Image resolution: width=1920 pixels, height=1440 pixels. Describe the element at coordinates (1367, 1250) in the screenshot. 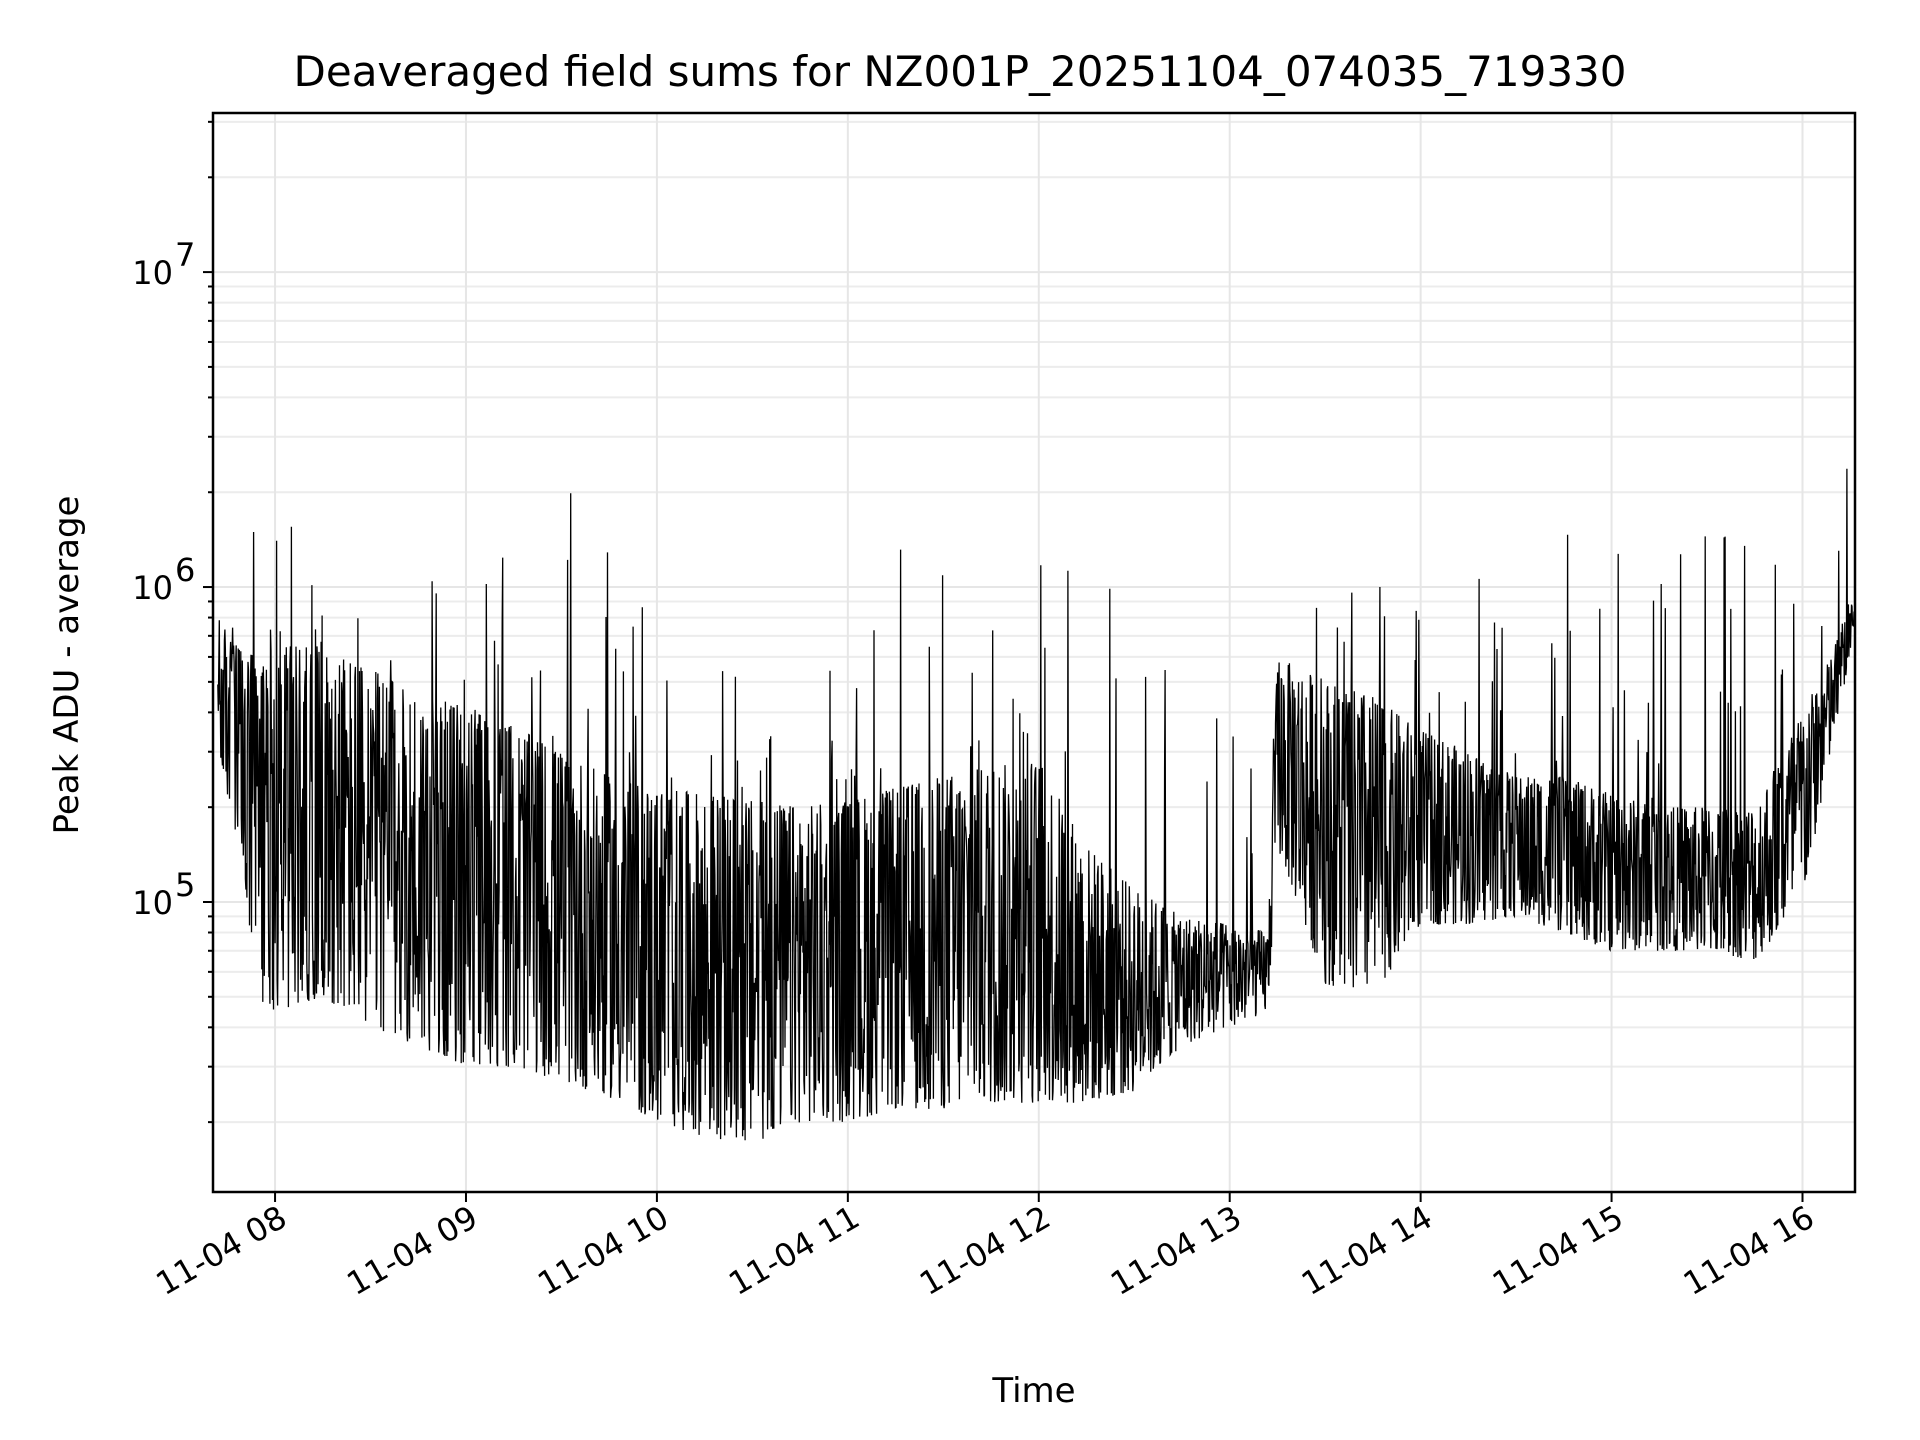

I see `x-tick-label: 11-04 14` at that location.